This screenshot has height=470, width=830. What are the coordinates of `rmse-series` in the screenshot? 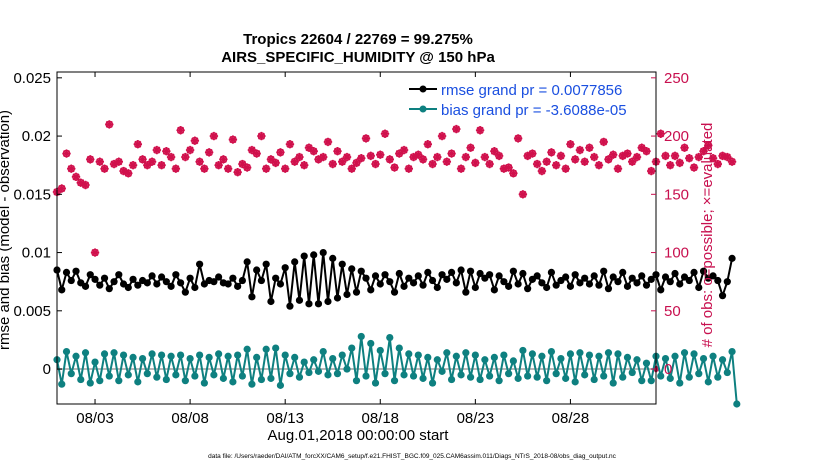 It's located at (394, 279).